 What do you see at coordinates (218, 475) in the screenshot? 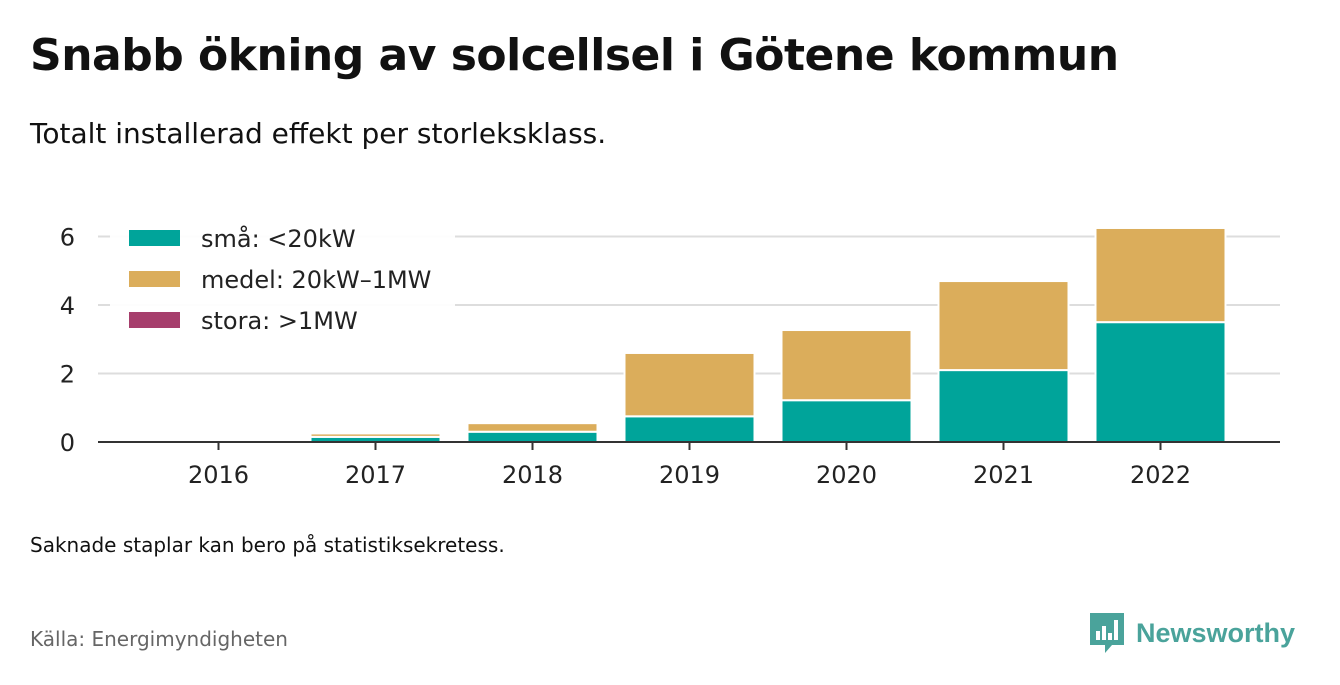
I see `x-tick-label: 2016` at bounding box center [218, 475].